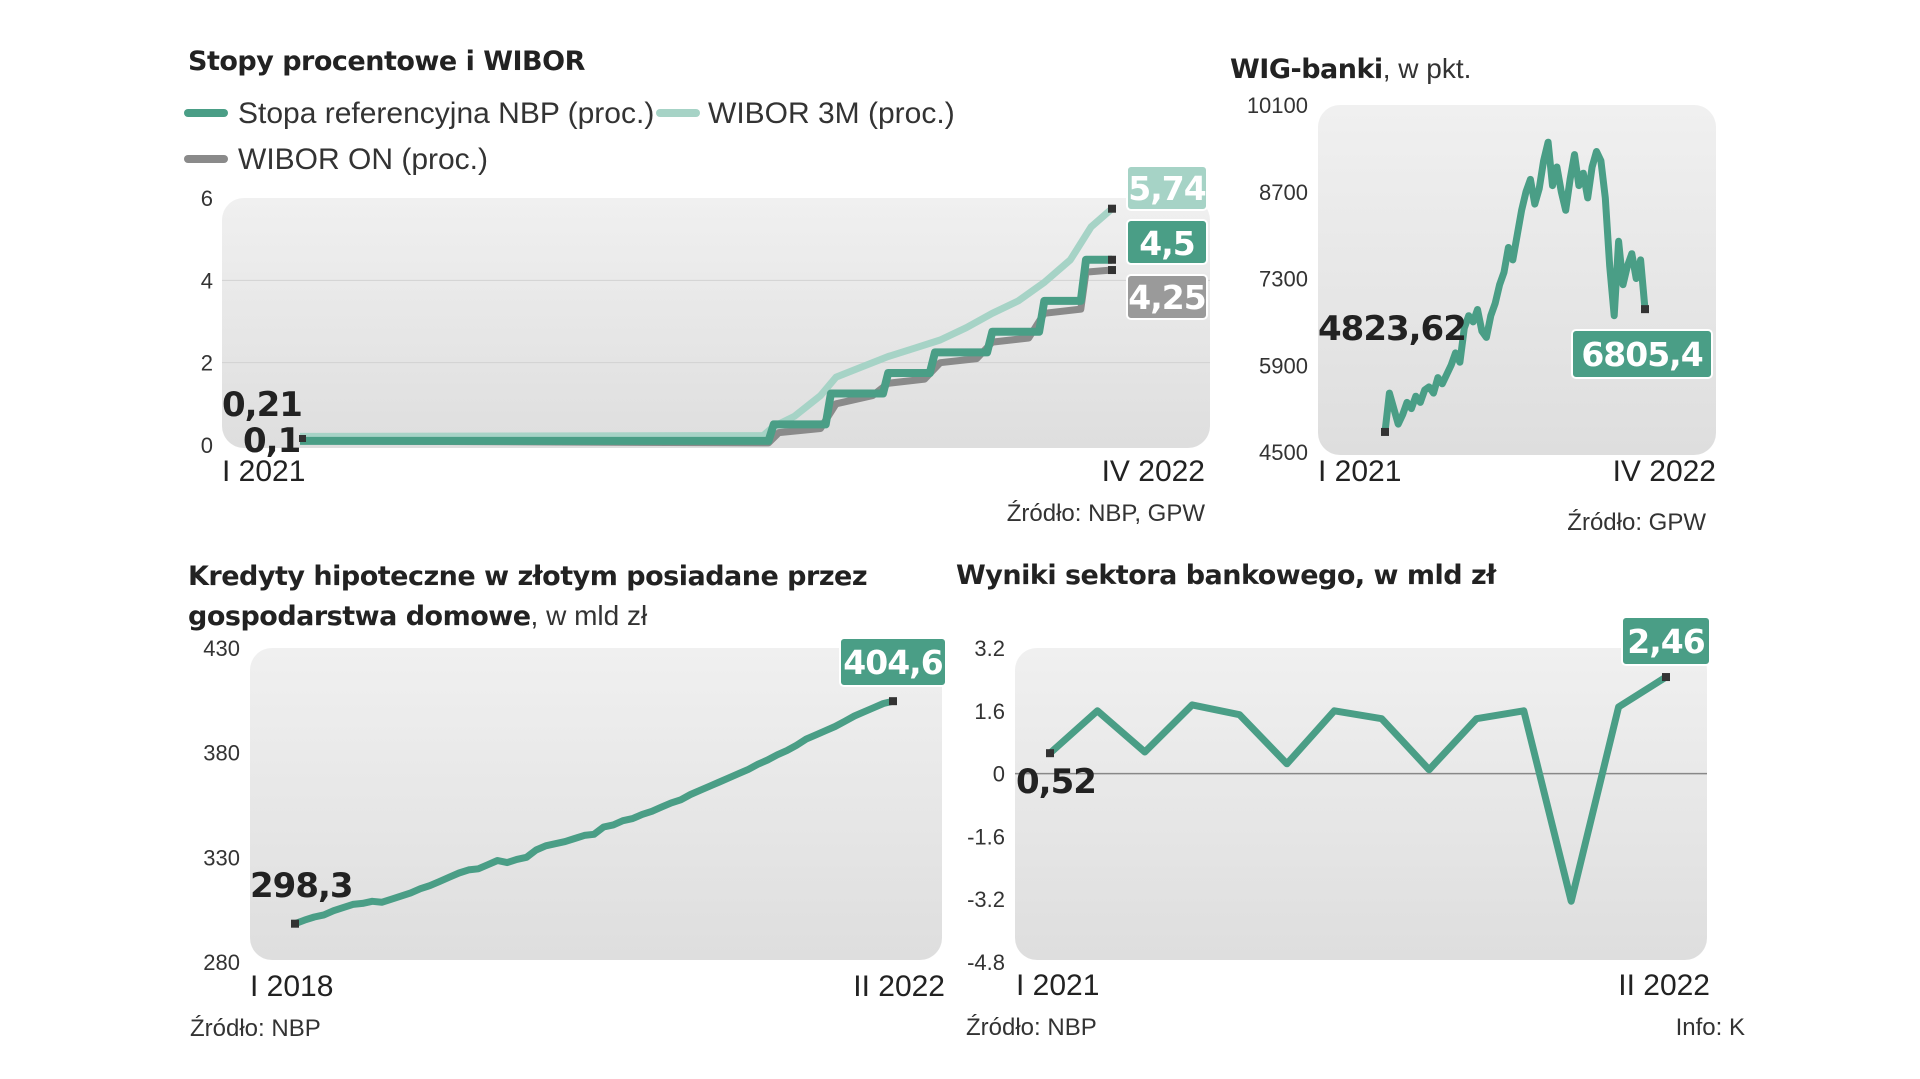 The height and width of the screenshot is (1079, 1920). What do you see at coordinates (1664, 985) in the screenshot?
I see `banking-results-x-end: II 2022` at bounding box center [1664, 985].